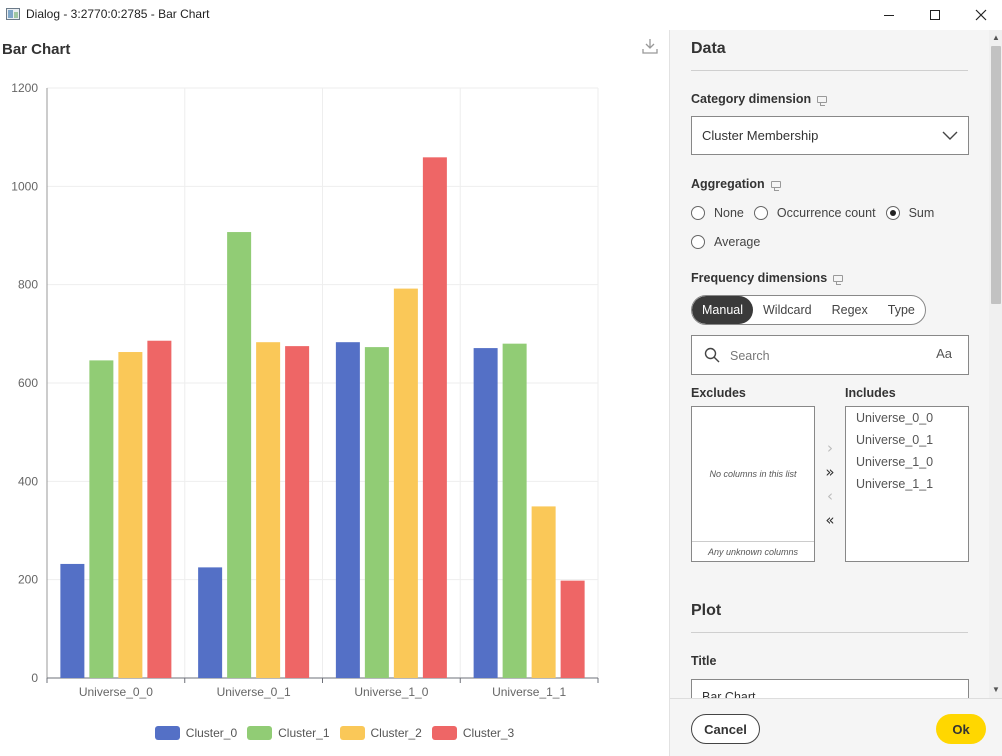  Describe the element at coordinates (118, 14) in the screenshot. I see `window-title: Dialog - 3:2770:0:2785 - Bar Chart` at that location.